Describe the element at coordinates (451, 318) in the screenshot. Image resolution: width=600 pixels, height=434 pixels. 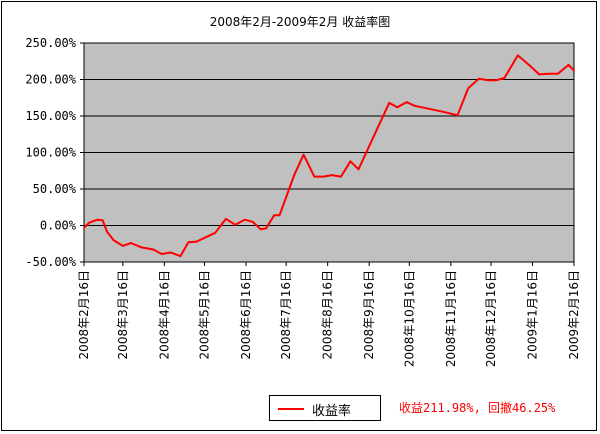
I see `x-tick-label: 2008年11月16日` at that location.